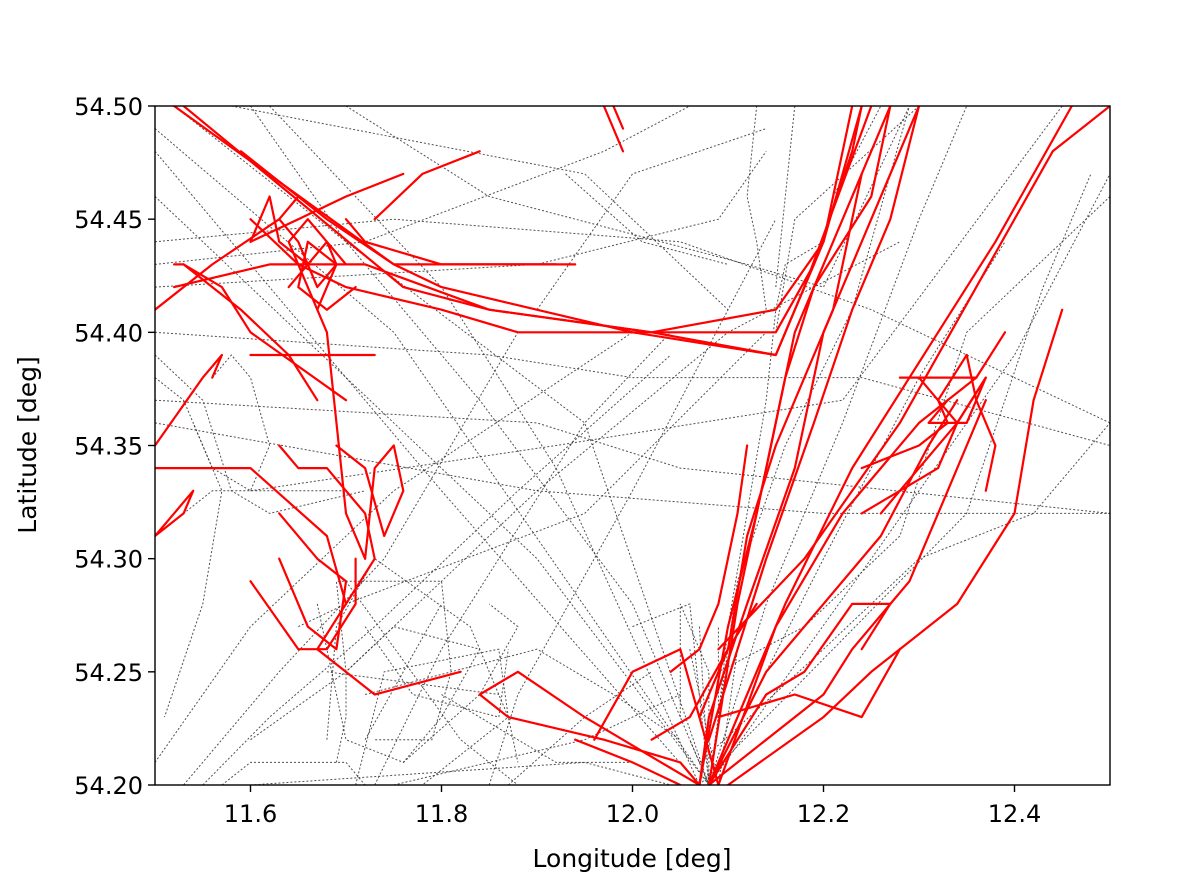  What do you see at coordinates (108, 786) in the screenshot?
I see `y-tick-label: 54.20` at bounding box center [108, 786].